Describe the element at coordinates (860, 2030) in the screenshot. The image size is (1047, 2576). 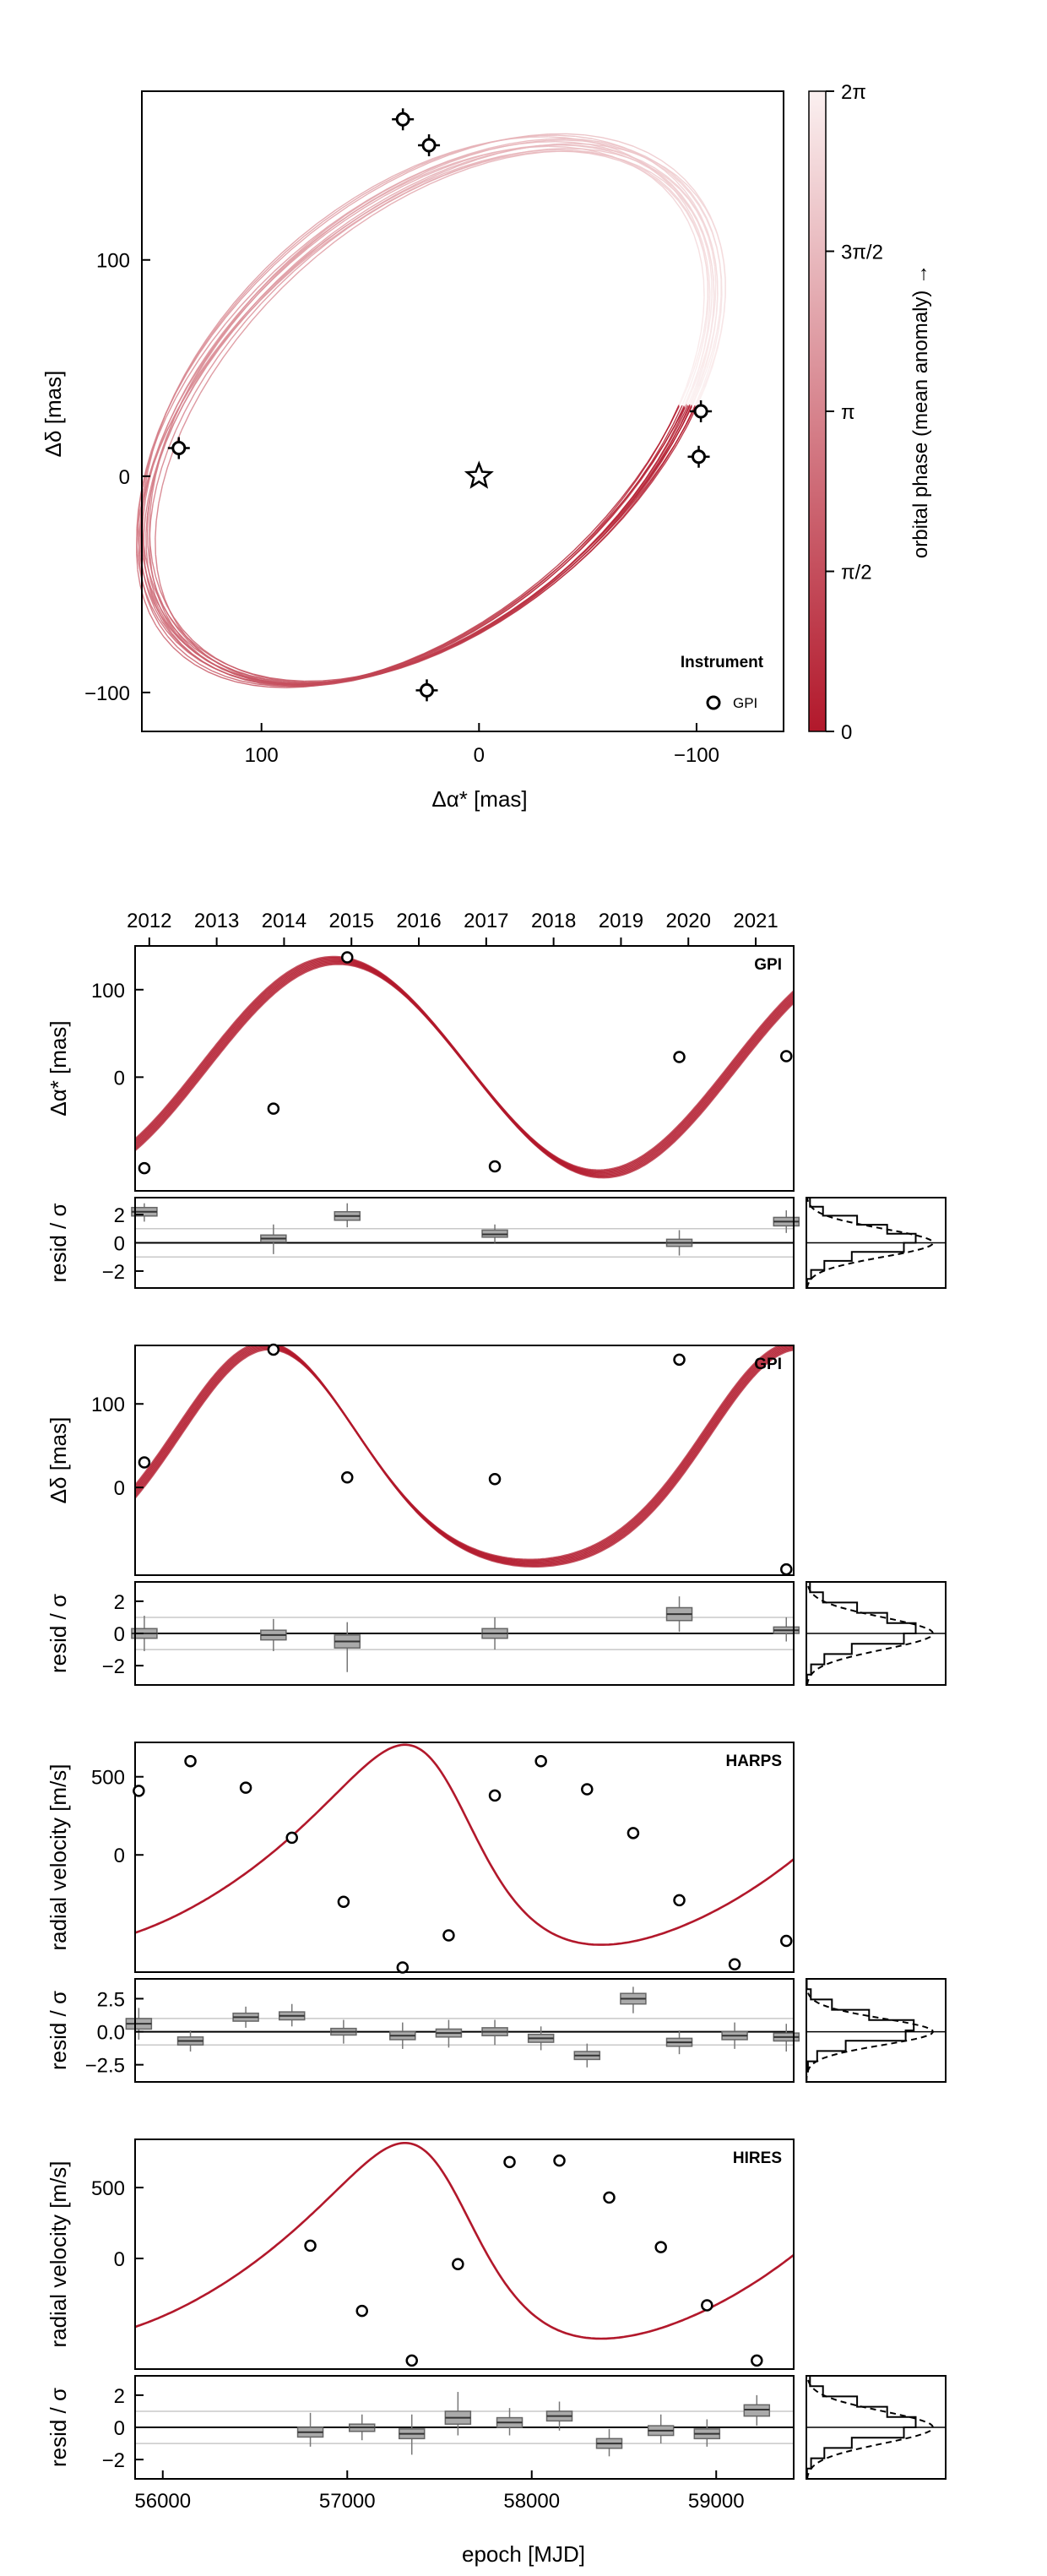
I see `histogram-steps` at that location.